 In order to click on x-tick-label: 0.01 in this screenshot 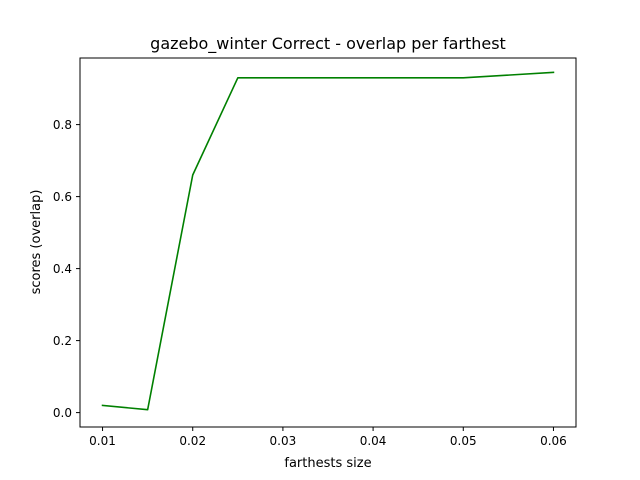, I will do `click(102, 441)`.